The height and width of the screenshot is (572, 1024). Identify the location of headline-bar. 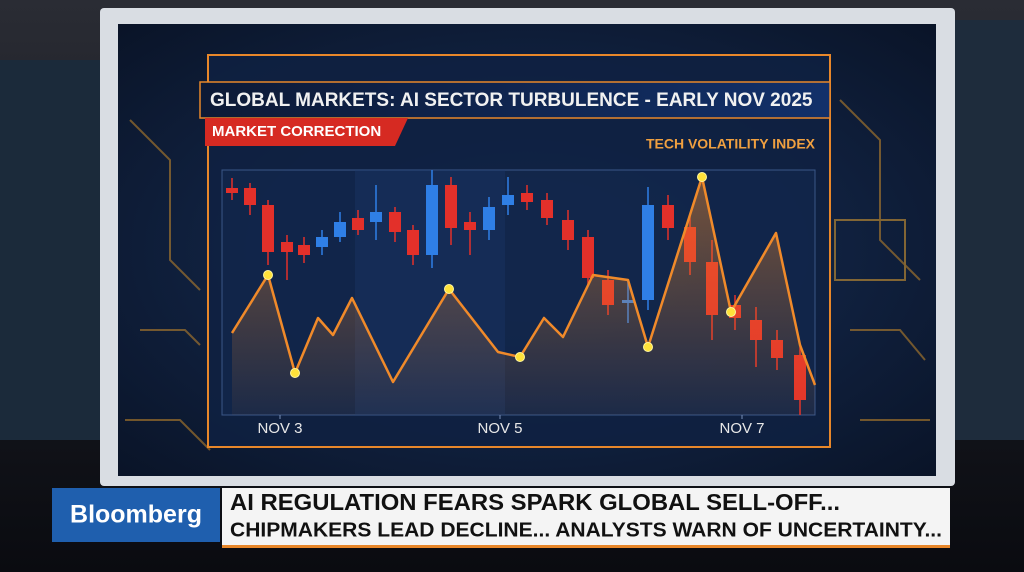
(586, 518).